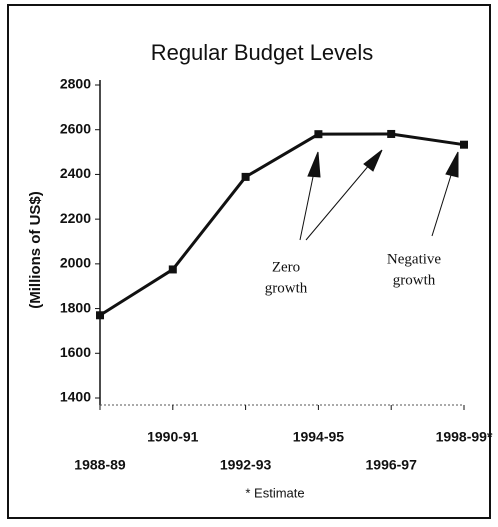 The width and height of the screenshot is (498, 527). Describe the element at coordinates (35, 250) in the screenshot. I see `y-axis-label: (Millions of US$)` at that location.